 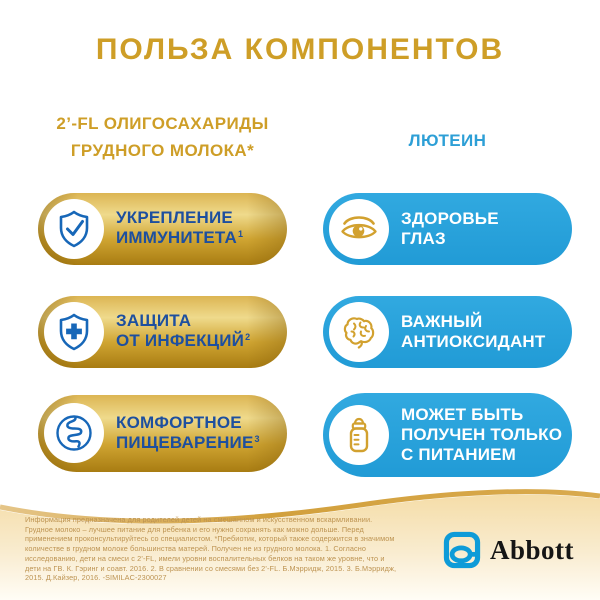 I want to click on footnote-line: 2015. Д.Кайзер, 2016. -SIMILAC-2300027, so click(x=96, y=578).